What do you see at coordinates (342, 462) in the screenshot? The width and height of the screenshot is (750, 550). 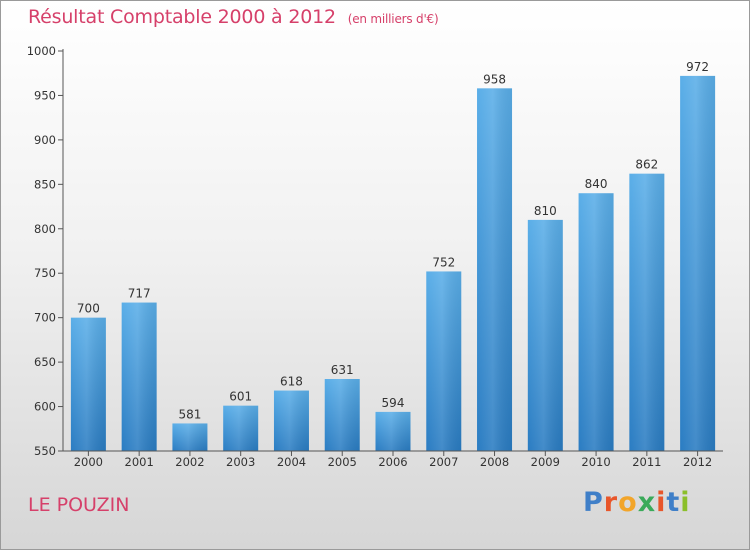 I see `x-tick-label-2005: 2005` at bounding box center [342, 462].